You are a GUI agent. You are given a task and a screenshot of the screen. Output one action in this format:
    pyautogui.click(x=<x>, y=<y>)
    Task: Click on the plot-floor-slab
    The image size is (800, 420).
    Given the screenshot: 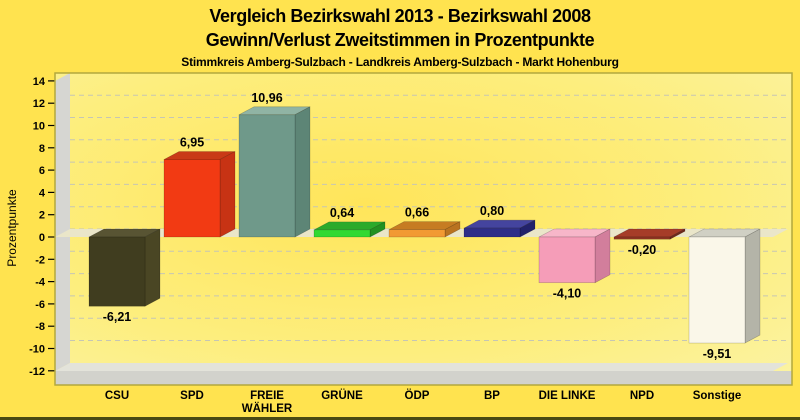 What is the action you would take?
    pyautogui.click(x=423, y=378)
    